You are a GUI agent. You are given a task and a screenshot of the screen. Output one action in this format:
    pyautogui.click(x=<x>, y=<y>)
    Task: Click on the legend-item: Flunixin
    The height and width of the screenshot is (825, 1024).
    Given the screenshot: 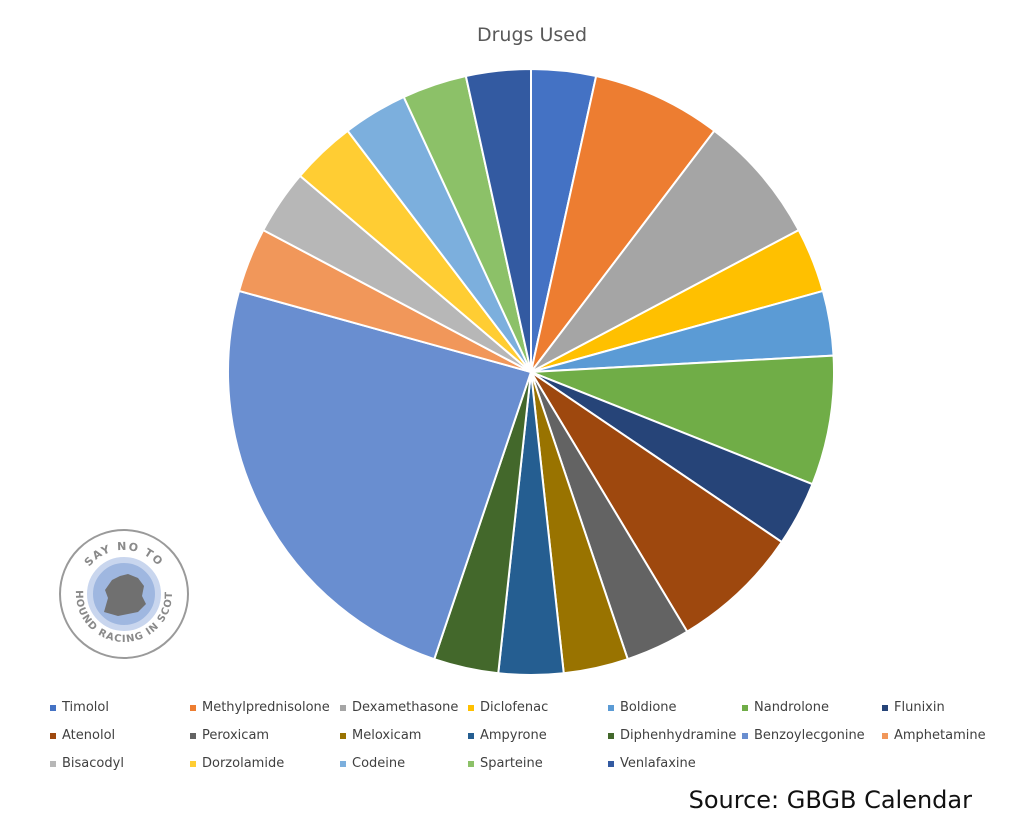 What is the action you would take?
    pyautogui.click(x=913, y=707)
    